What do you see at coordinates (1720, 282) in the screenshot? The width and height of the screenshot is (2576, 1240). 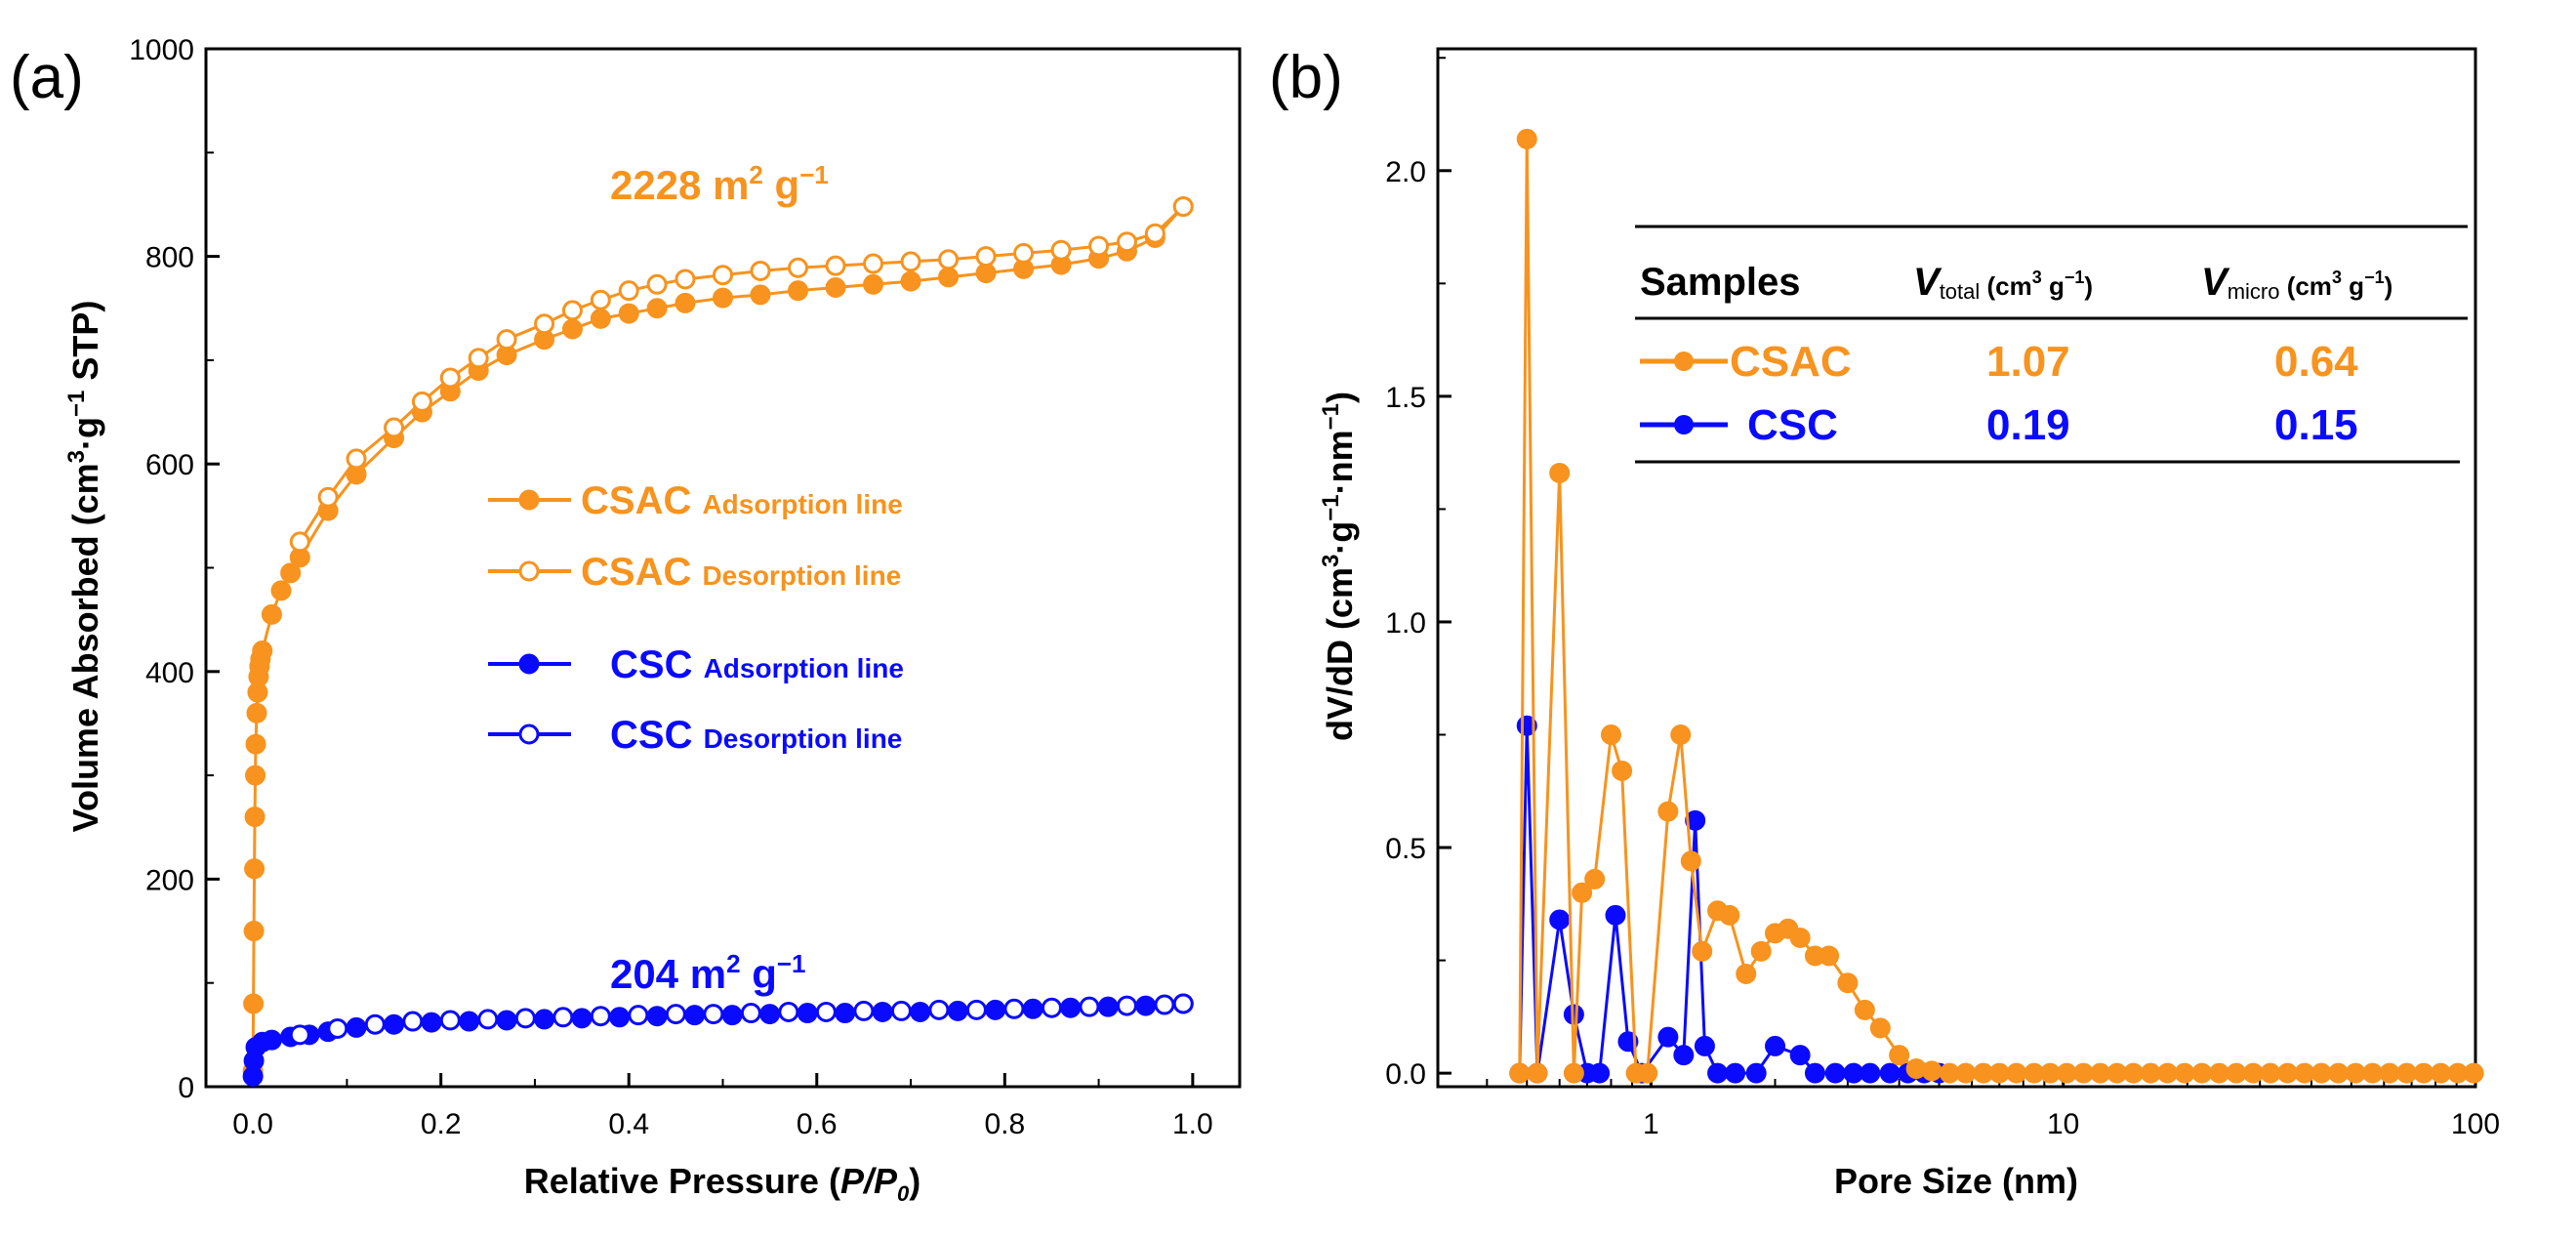 I see `table-header-samples: Samples` at bounding box center [1720, 282].